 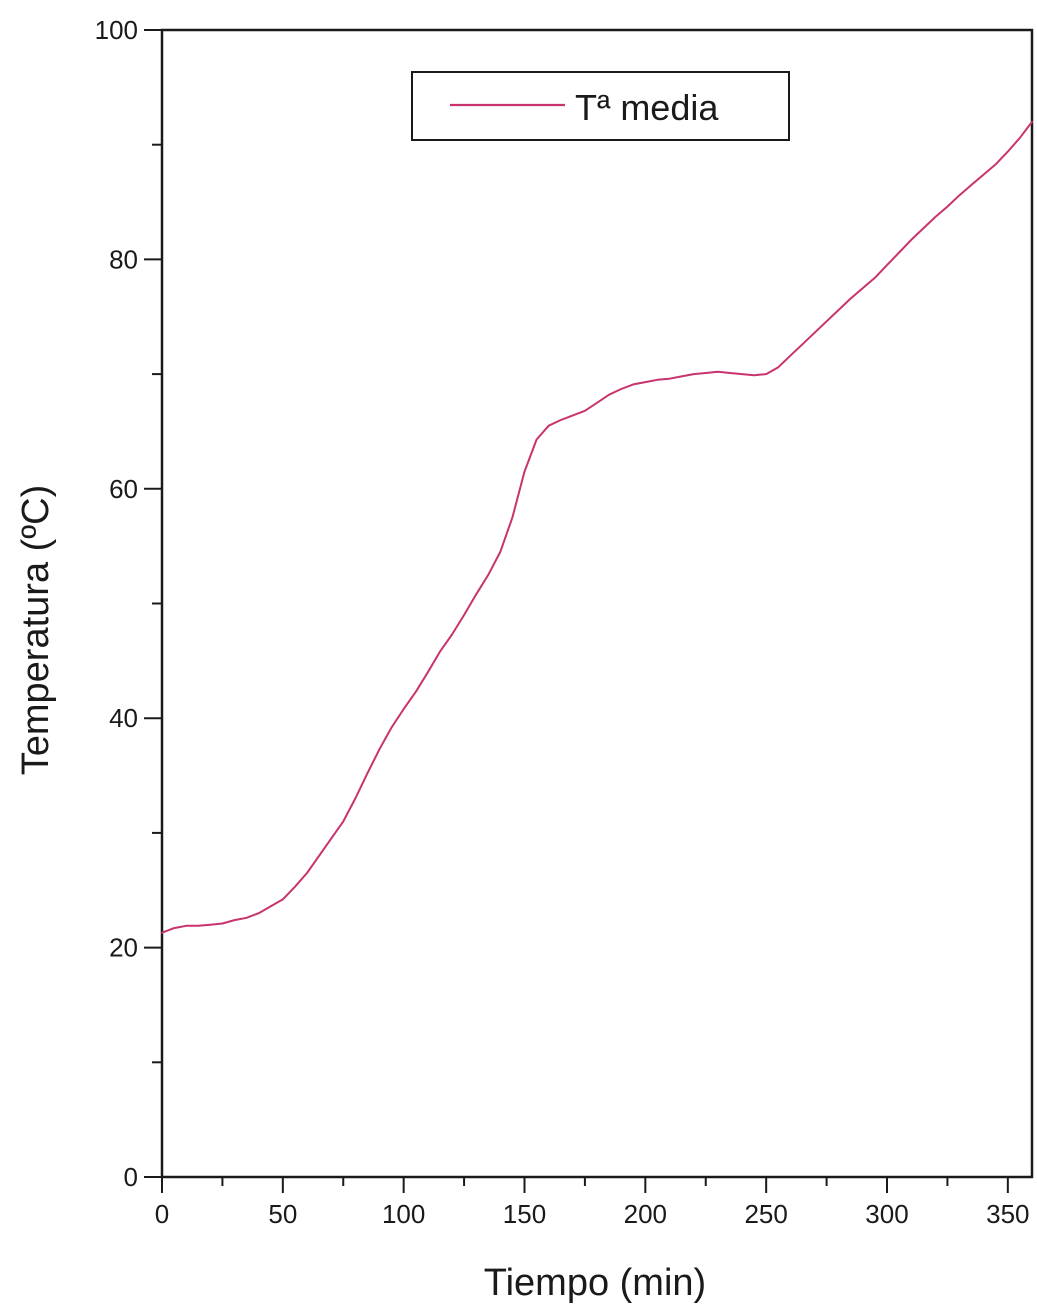 I want to click on y-tick-label: 40, so click(x=123, y=718).